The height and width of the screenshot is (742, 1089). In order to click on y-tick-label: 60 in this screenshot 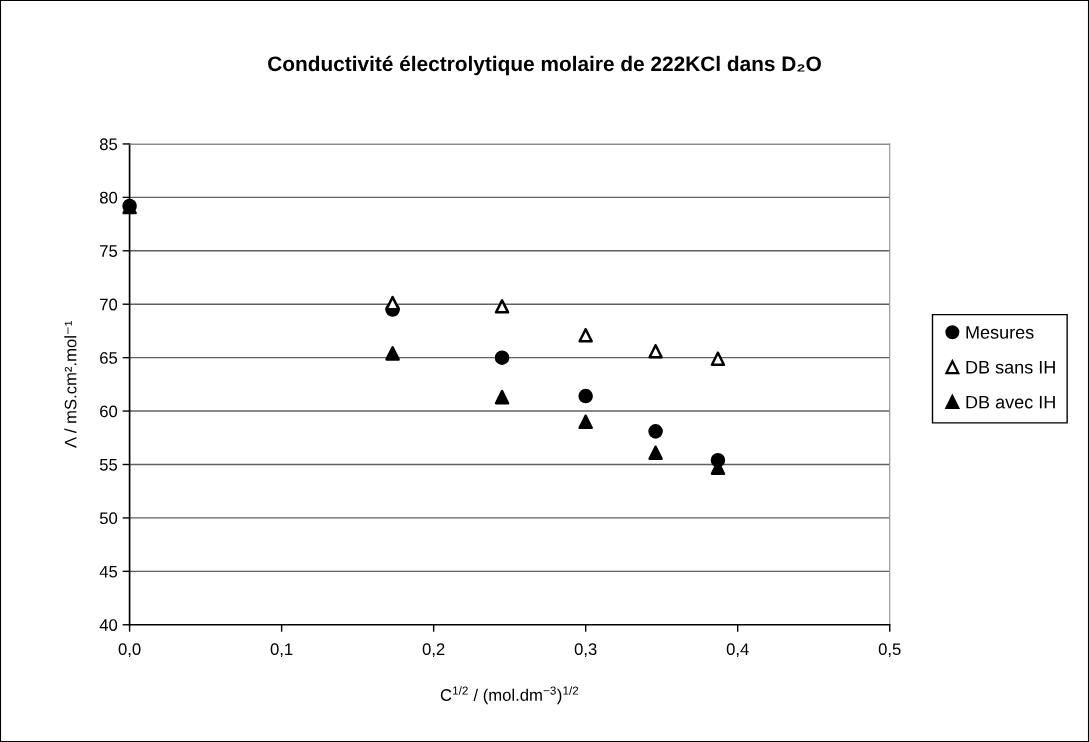, I will do `click(109, 411)`.